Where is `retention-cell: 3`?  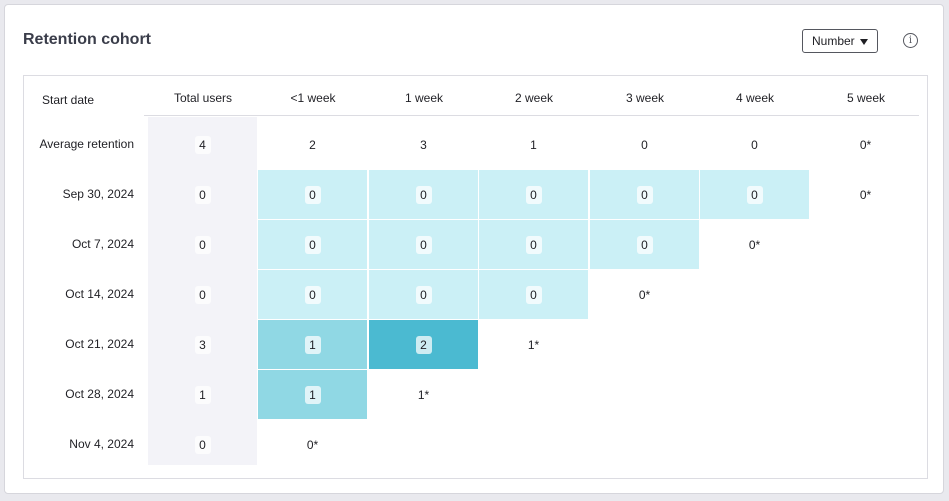
retention-cell: 3 is located at coordinates (423, 144).